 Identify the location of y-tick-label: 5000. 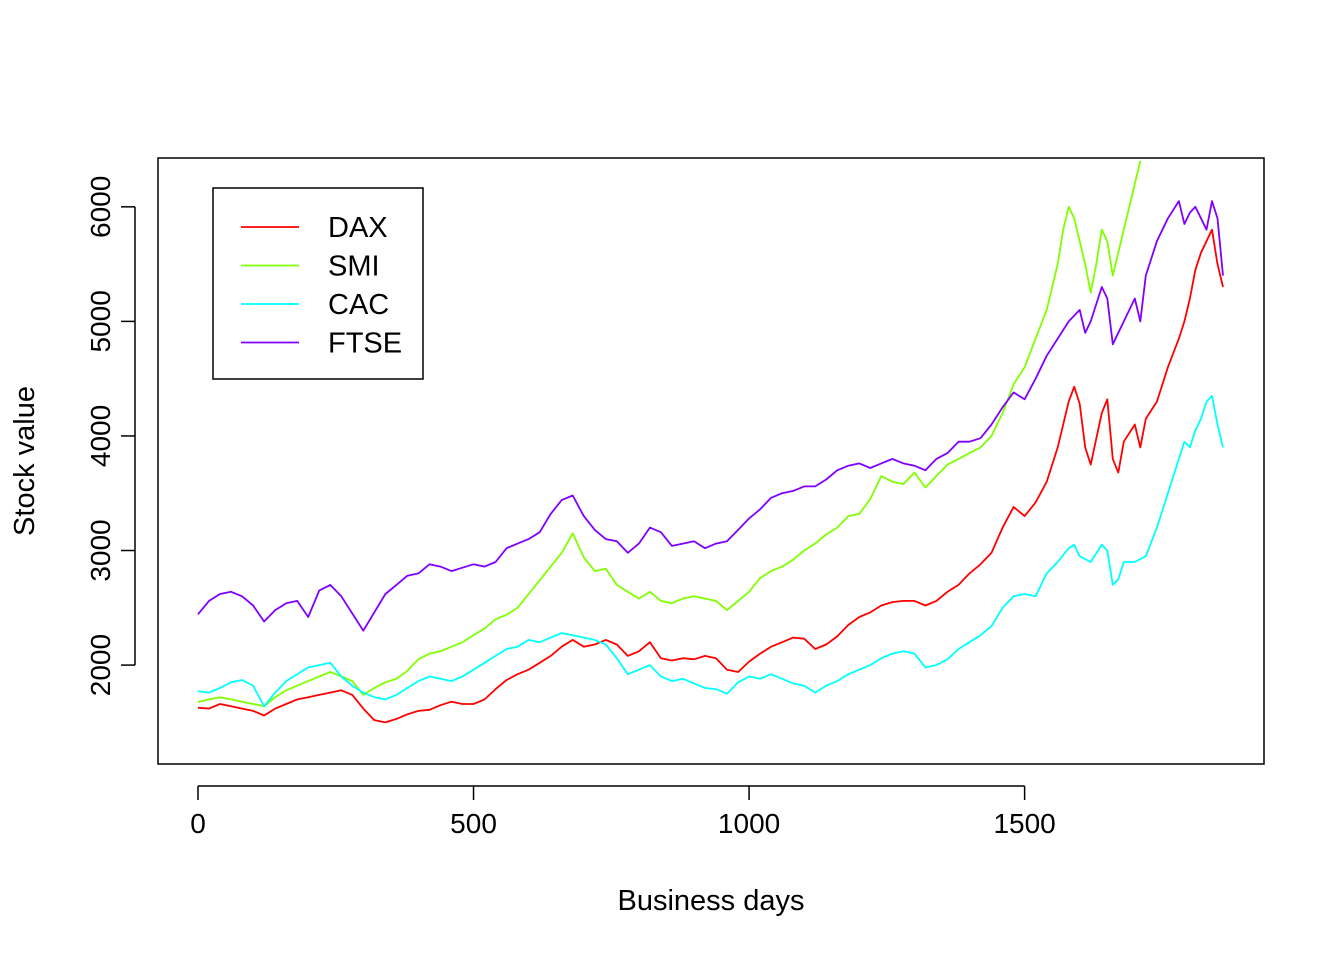
(100, 321).